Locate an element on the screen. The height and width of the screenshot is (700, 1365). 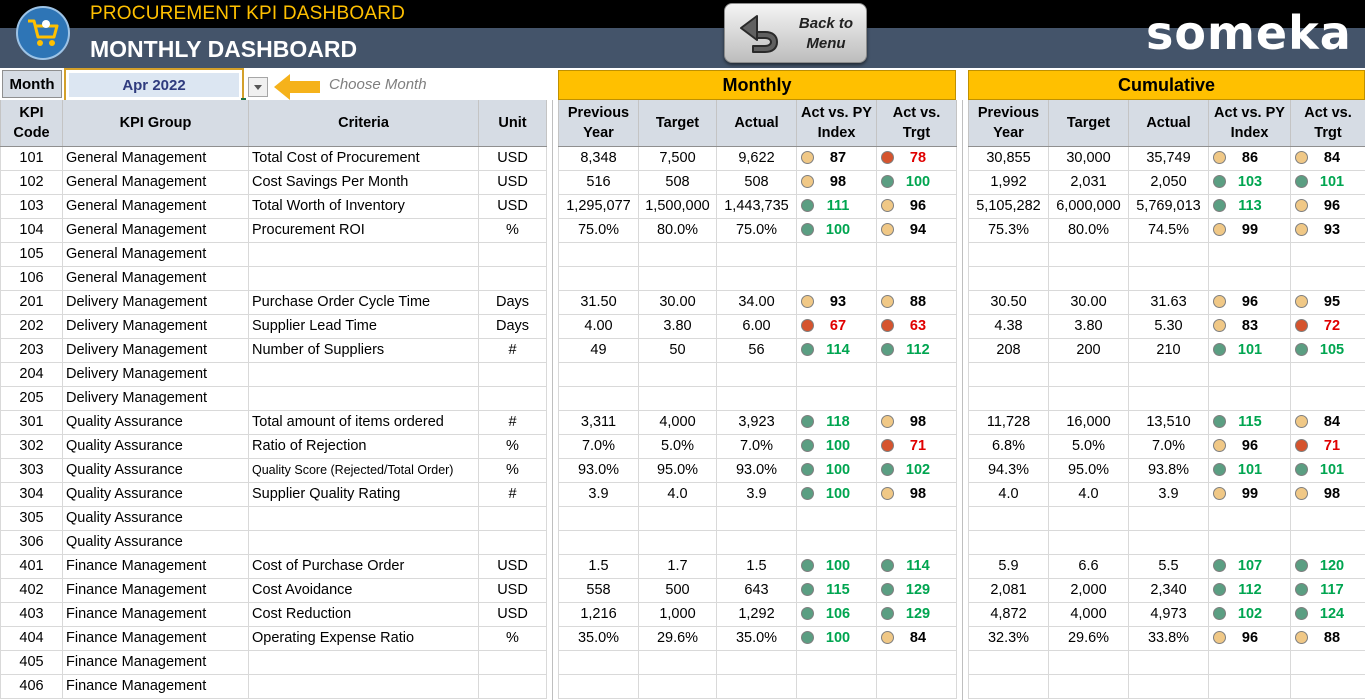
kpi-row: 306 Quality Assurance is located at coordinates (273, 542).